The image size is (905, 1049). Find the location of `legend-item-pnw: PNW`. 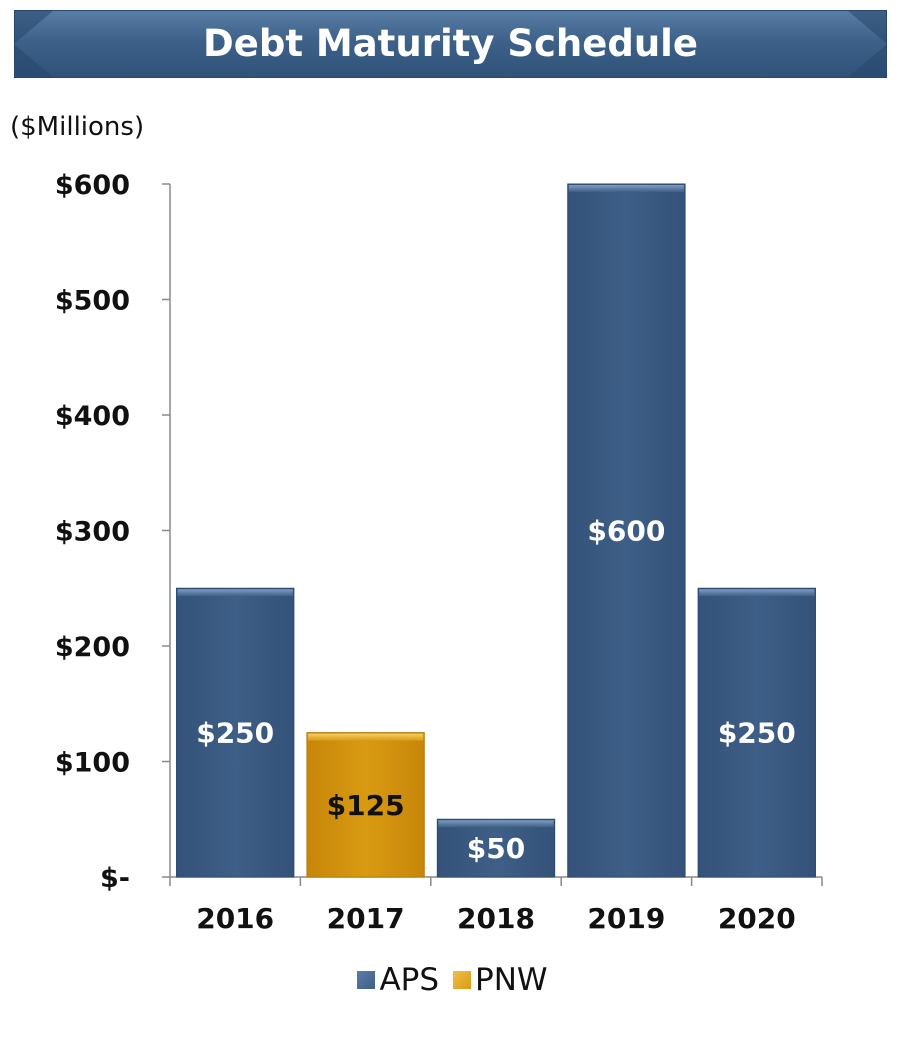

legend-item-pnw: PNW is located at coordinates (500, 980).